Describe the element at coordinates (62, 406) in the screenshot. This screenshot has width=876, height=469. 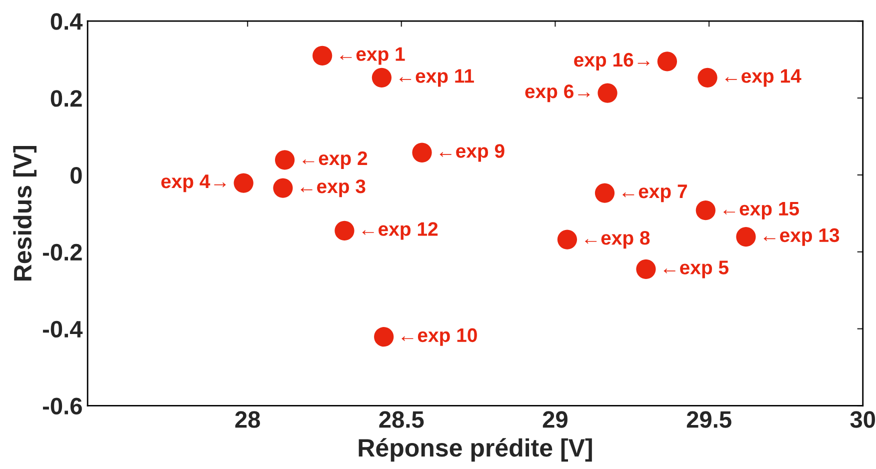
I see `y-tick-label: -0.6` at that location.